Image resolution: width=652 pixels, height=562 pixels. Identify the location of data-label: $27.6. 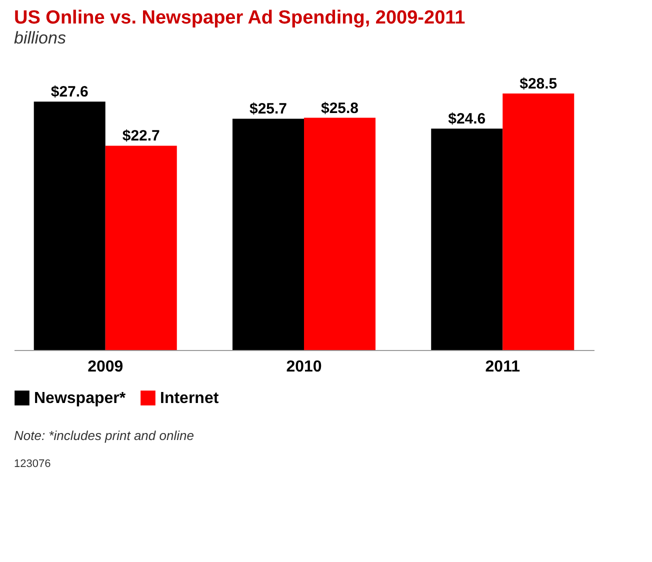
(69, 92).